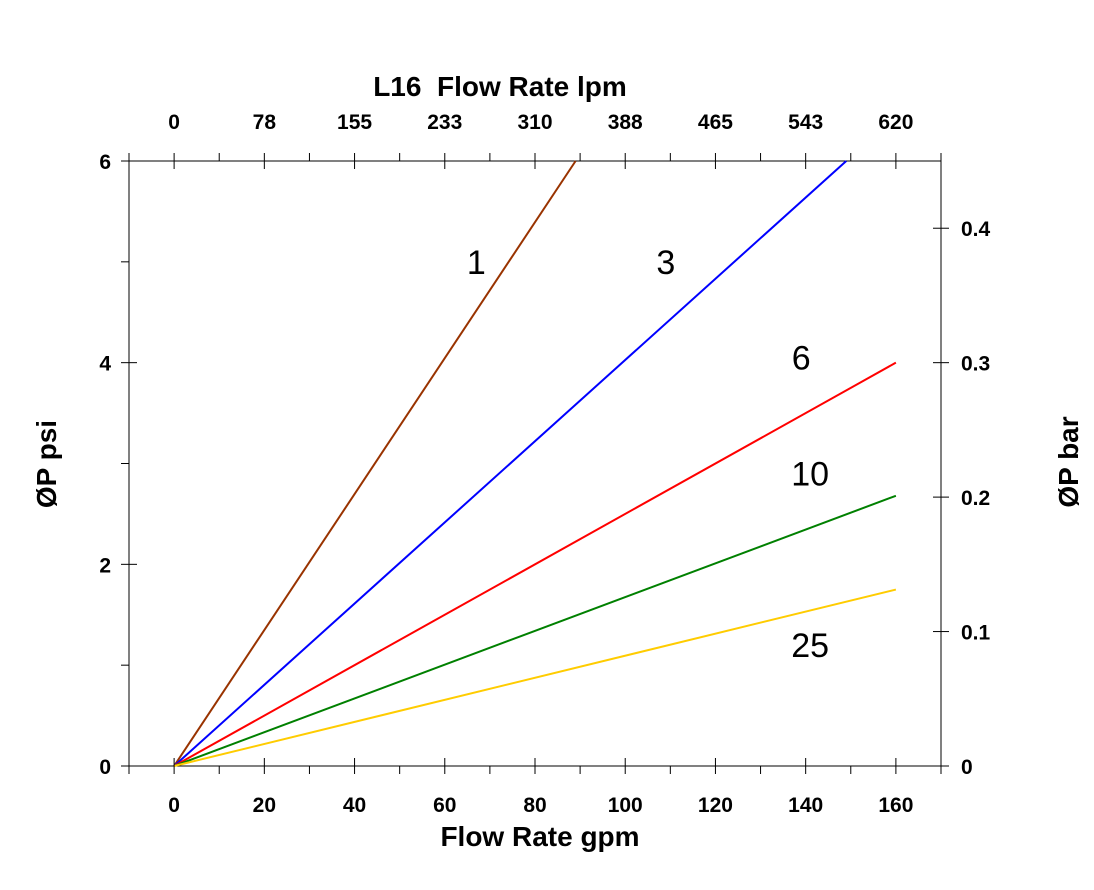 The width and height of the screenshot is (1094, 890). Describe the element at coordinates (625, 122) in the screenshot. I see `top-tick-label: 388` at that location.